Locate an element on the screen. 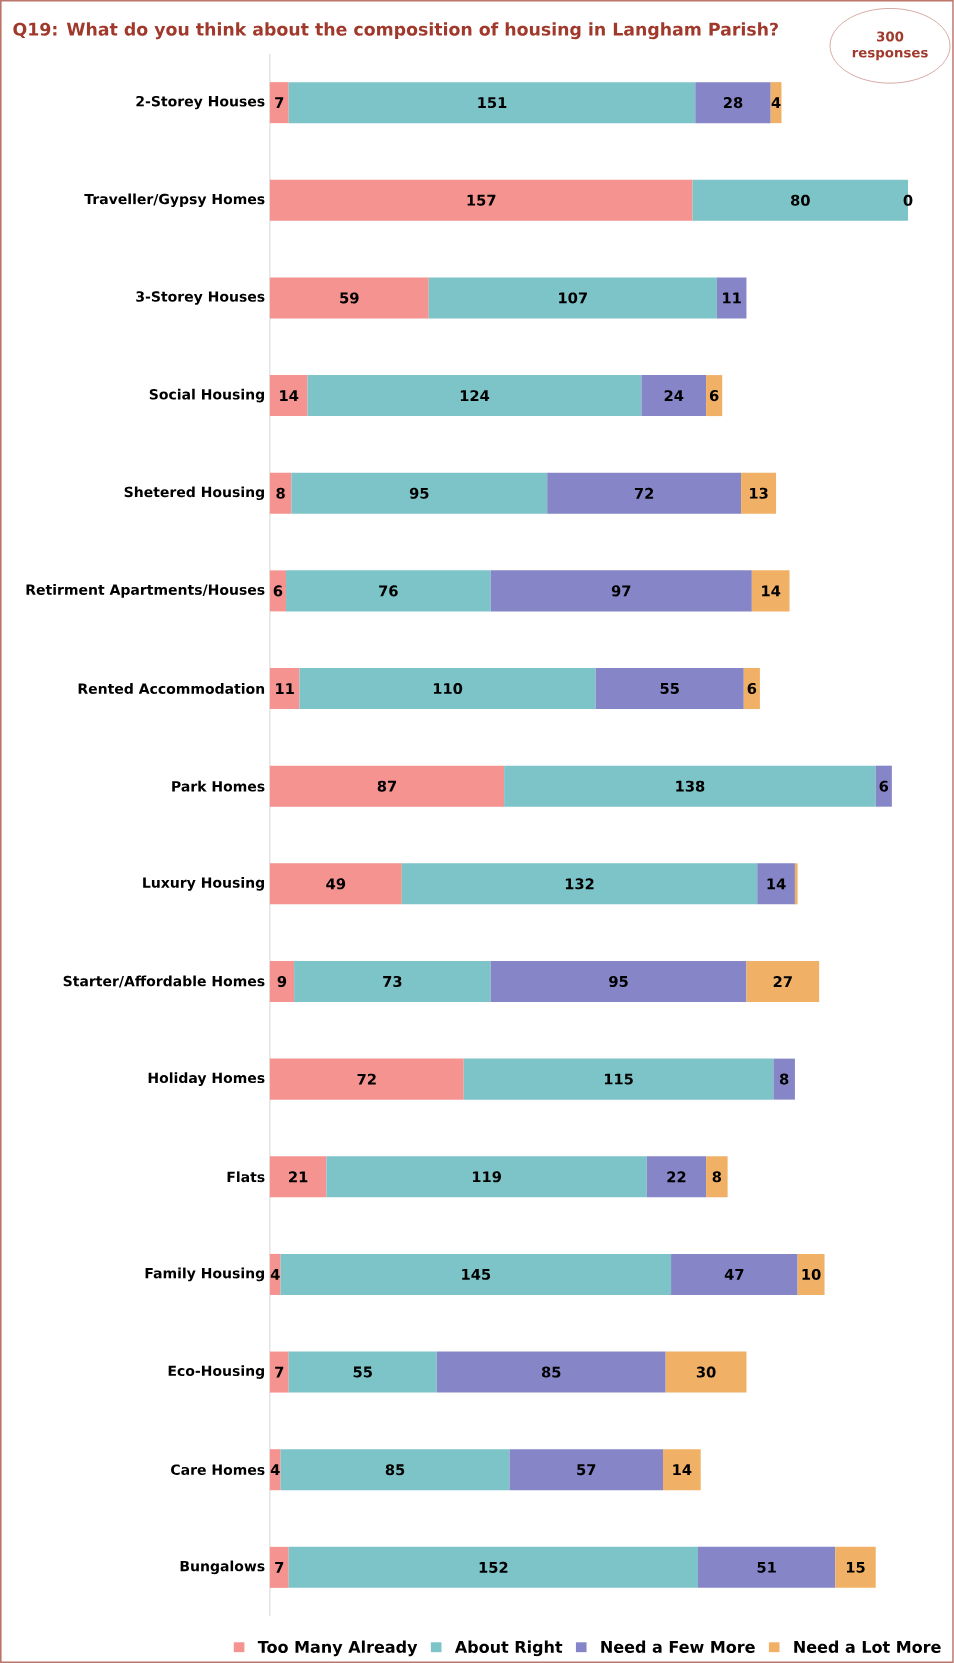  y-tick-label: Care Homes is located at coordinates (218, 1469).